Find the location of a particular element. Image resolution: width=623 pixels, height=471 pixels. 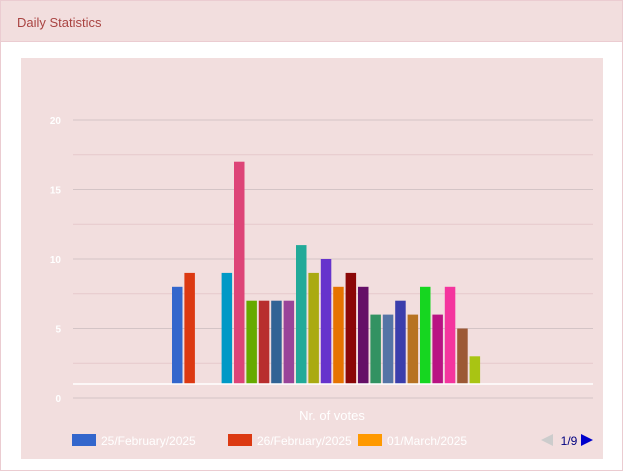

y-tick-label: 10 is located at coordinates (56, 260).